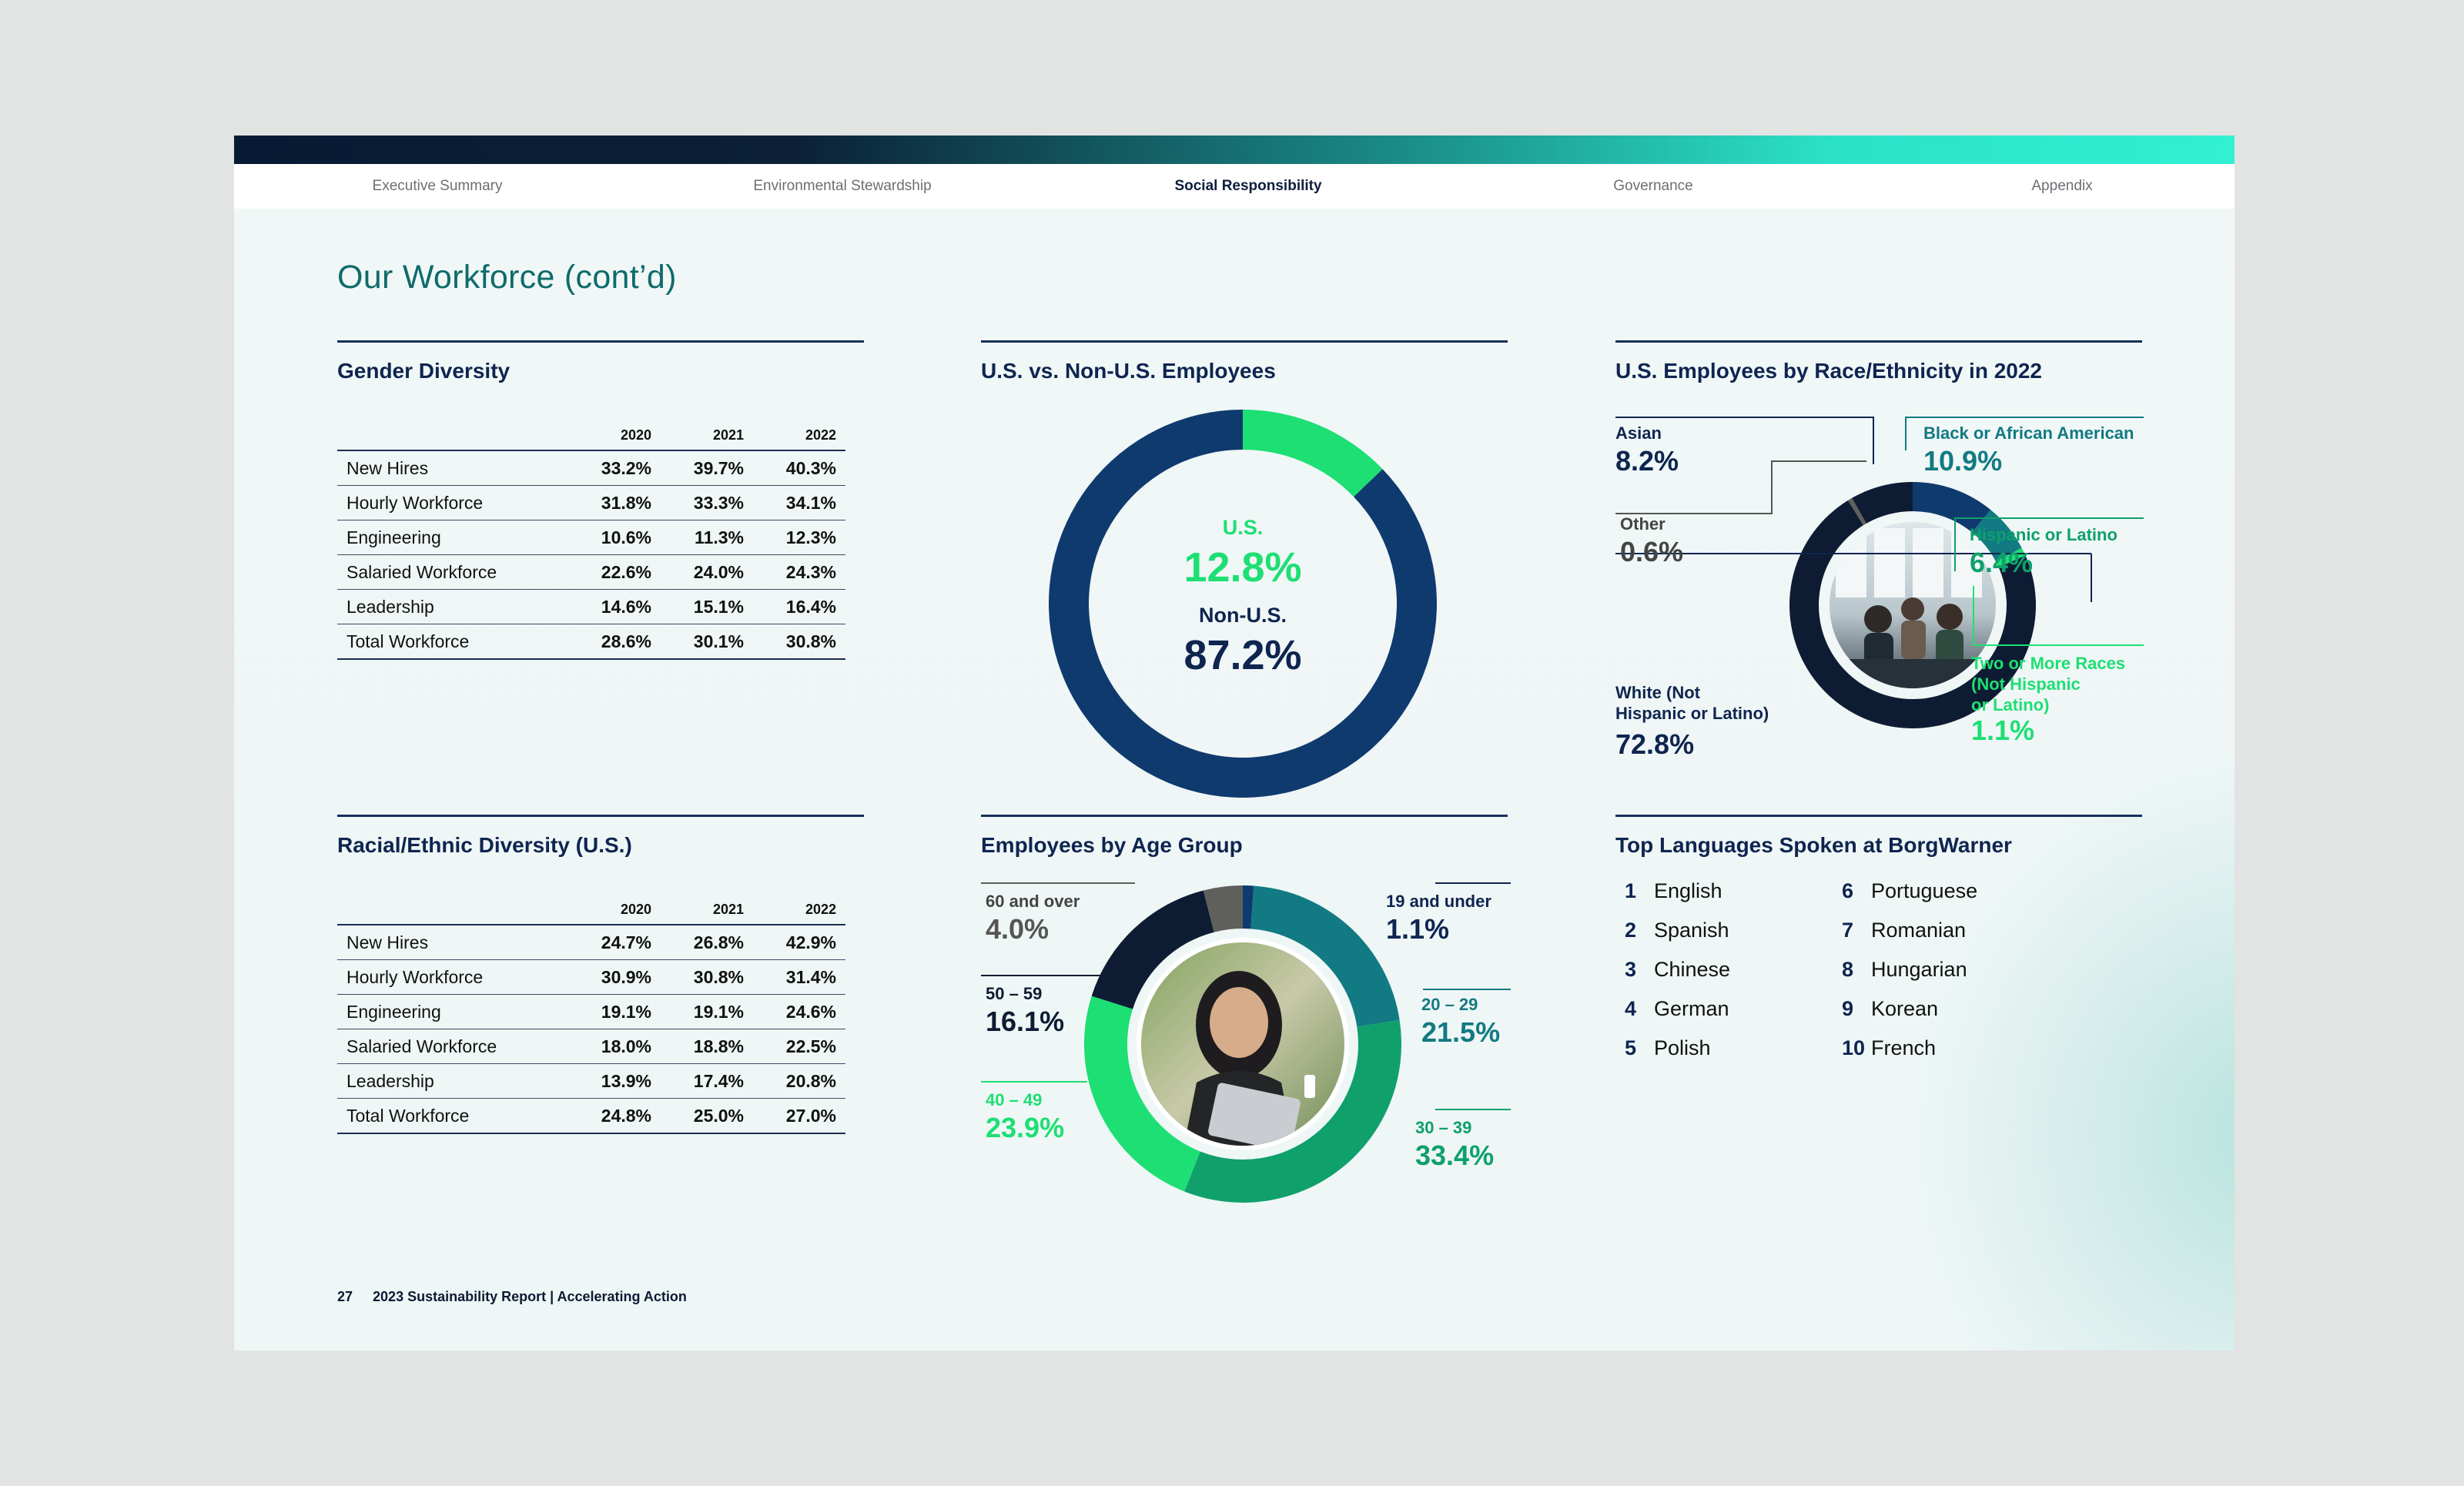 The image size is (2464, 1486). What do you see at coordinates (1449, 1004) in the screenshot?
I see `age-20-label: 20 – 29` at bounding box center [1449, 1004].